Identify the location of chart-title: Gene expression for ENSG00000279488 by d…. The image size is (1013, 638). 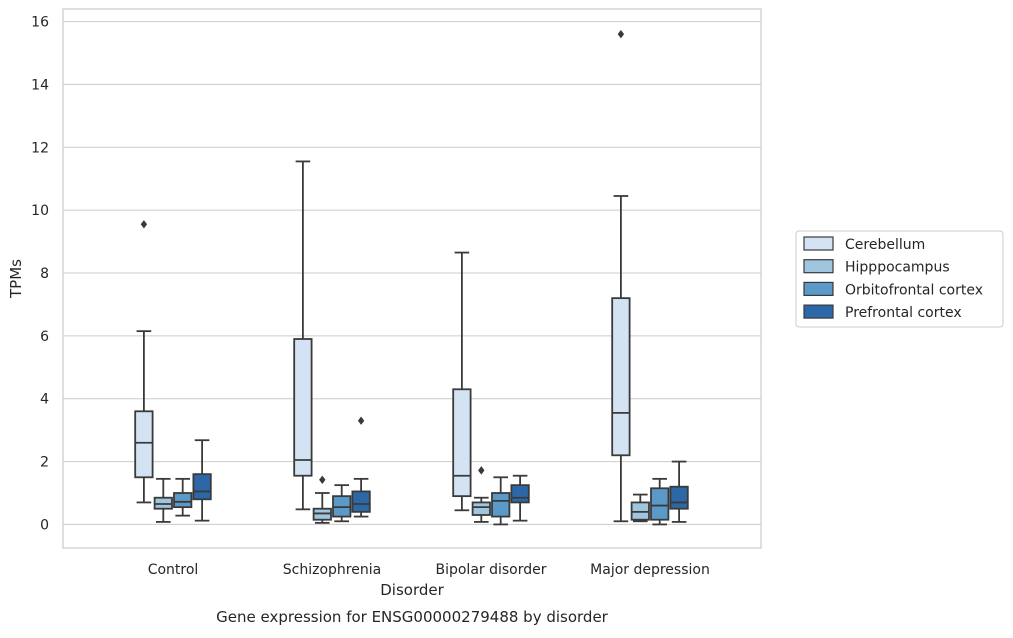
(412, 617).